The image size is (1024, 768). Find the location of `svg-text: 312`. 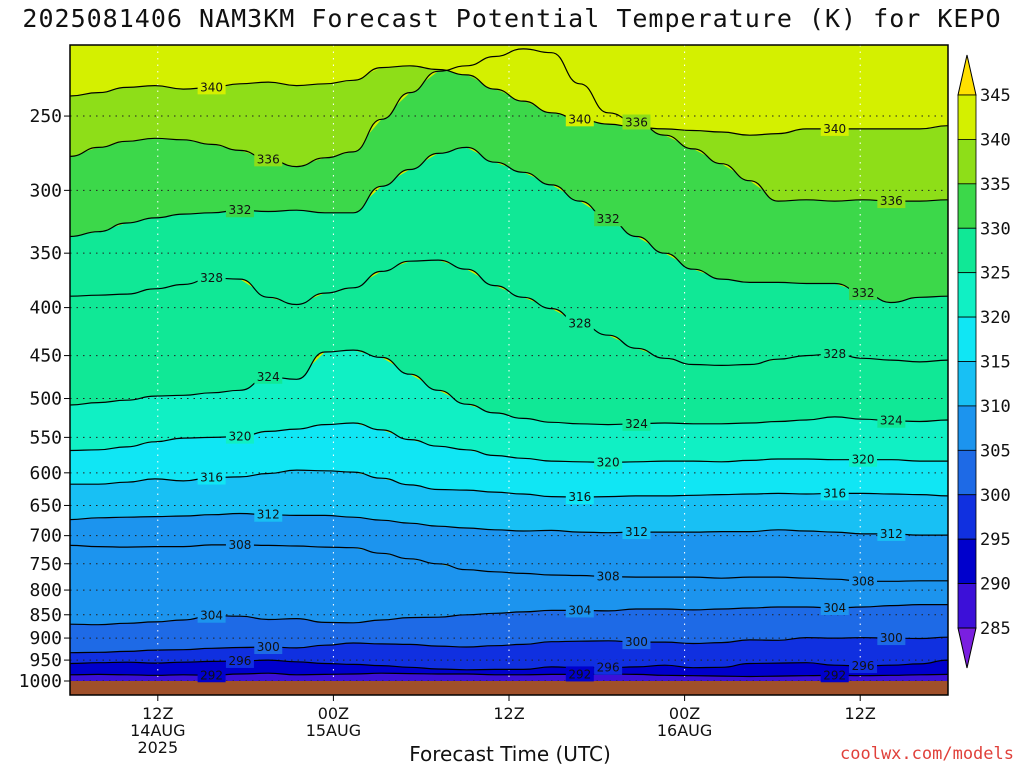

svg-text: 312 is located at coordinates (891, 534).